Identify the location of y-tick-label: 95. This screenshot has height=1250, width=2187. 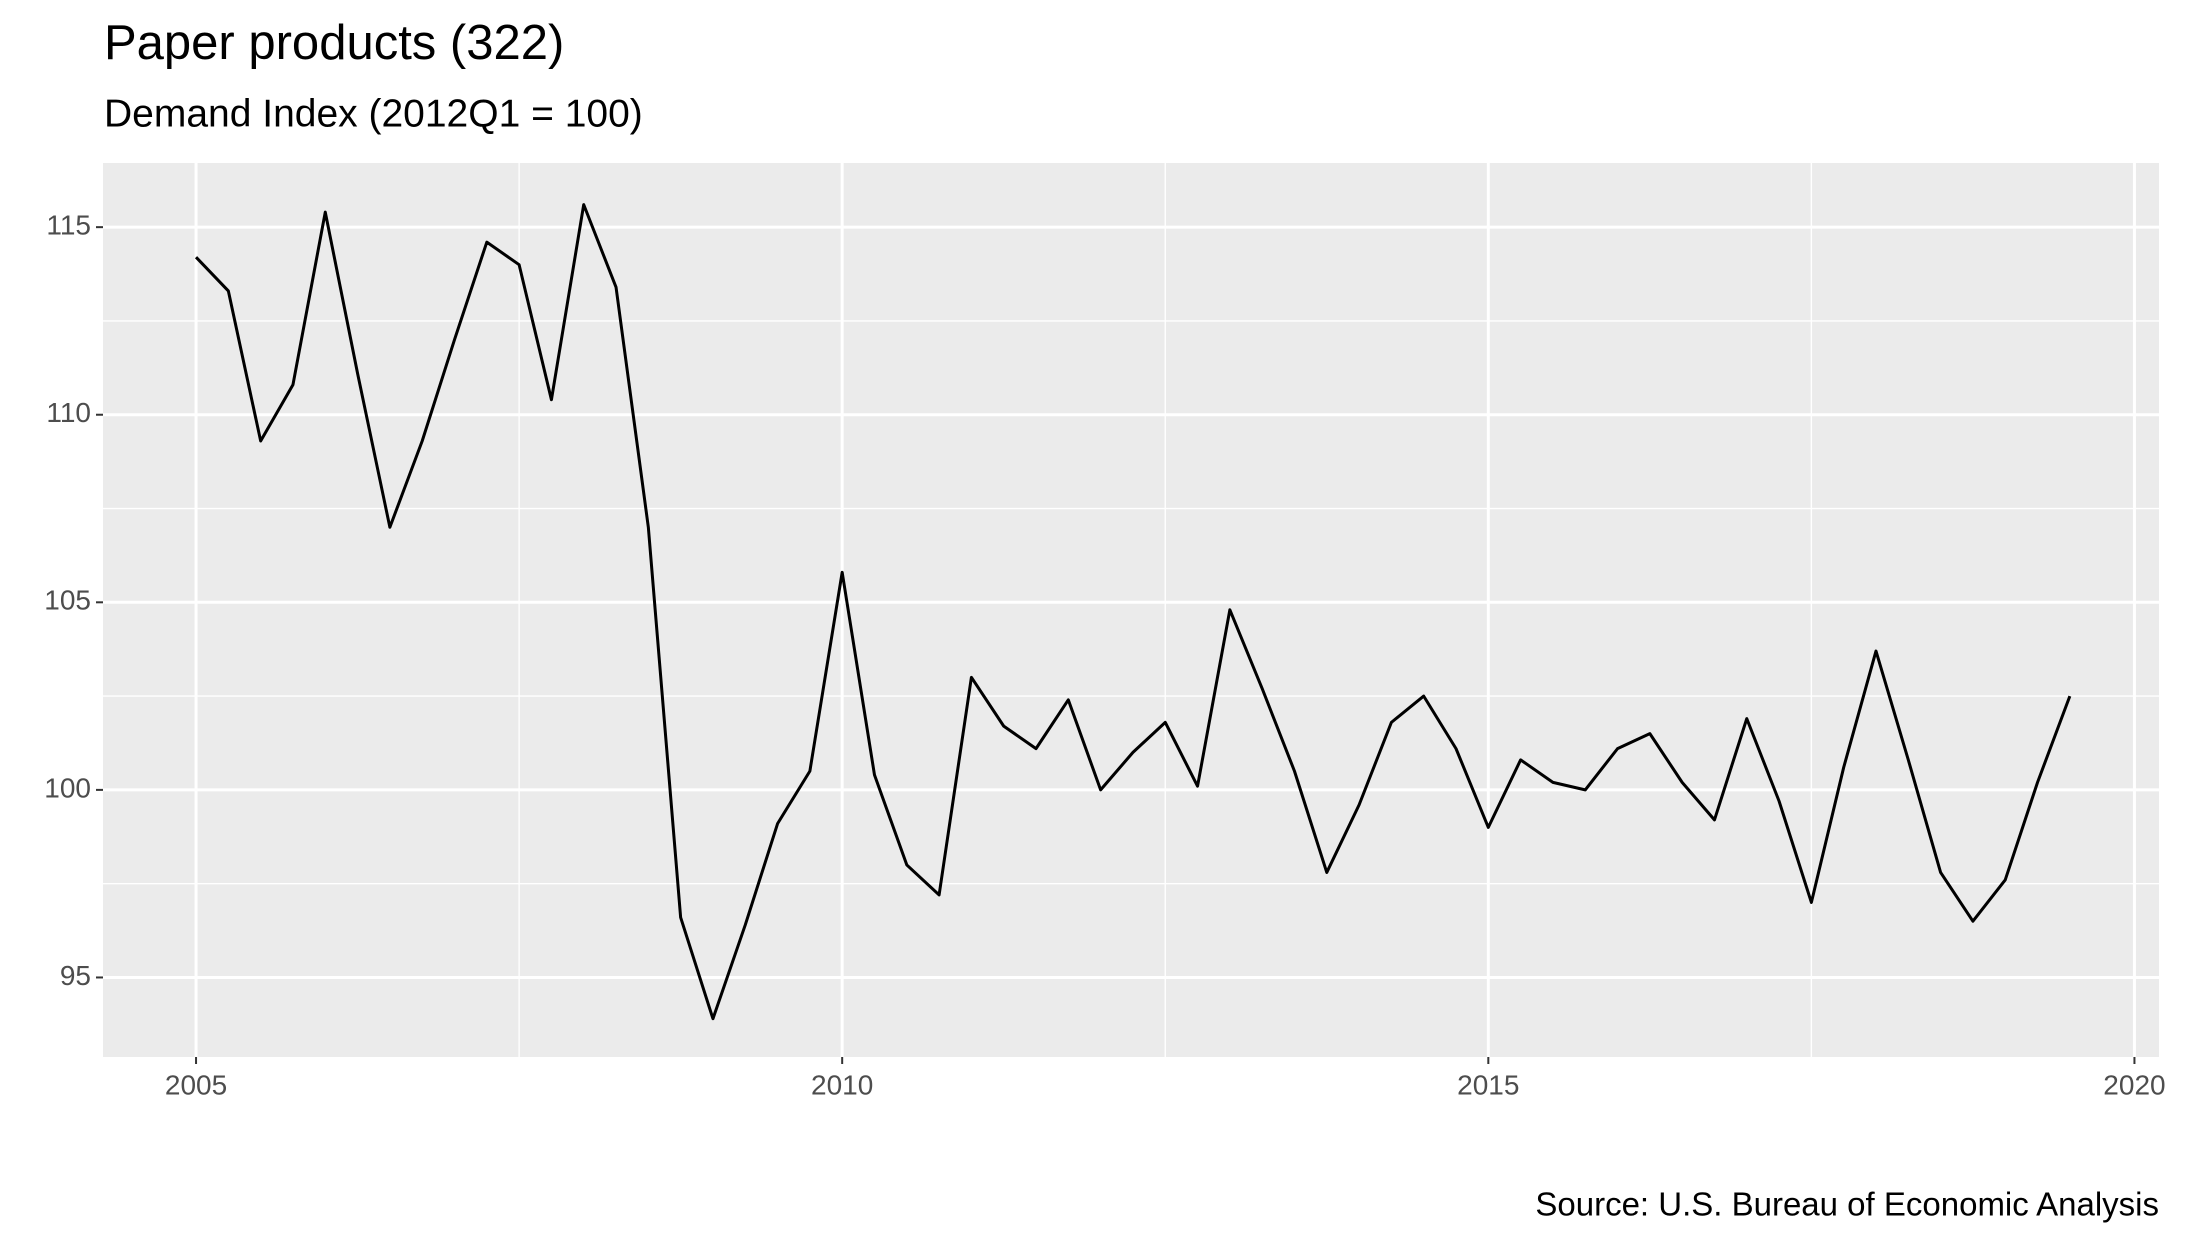
(75, 975).